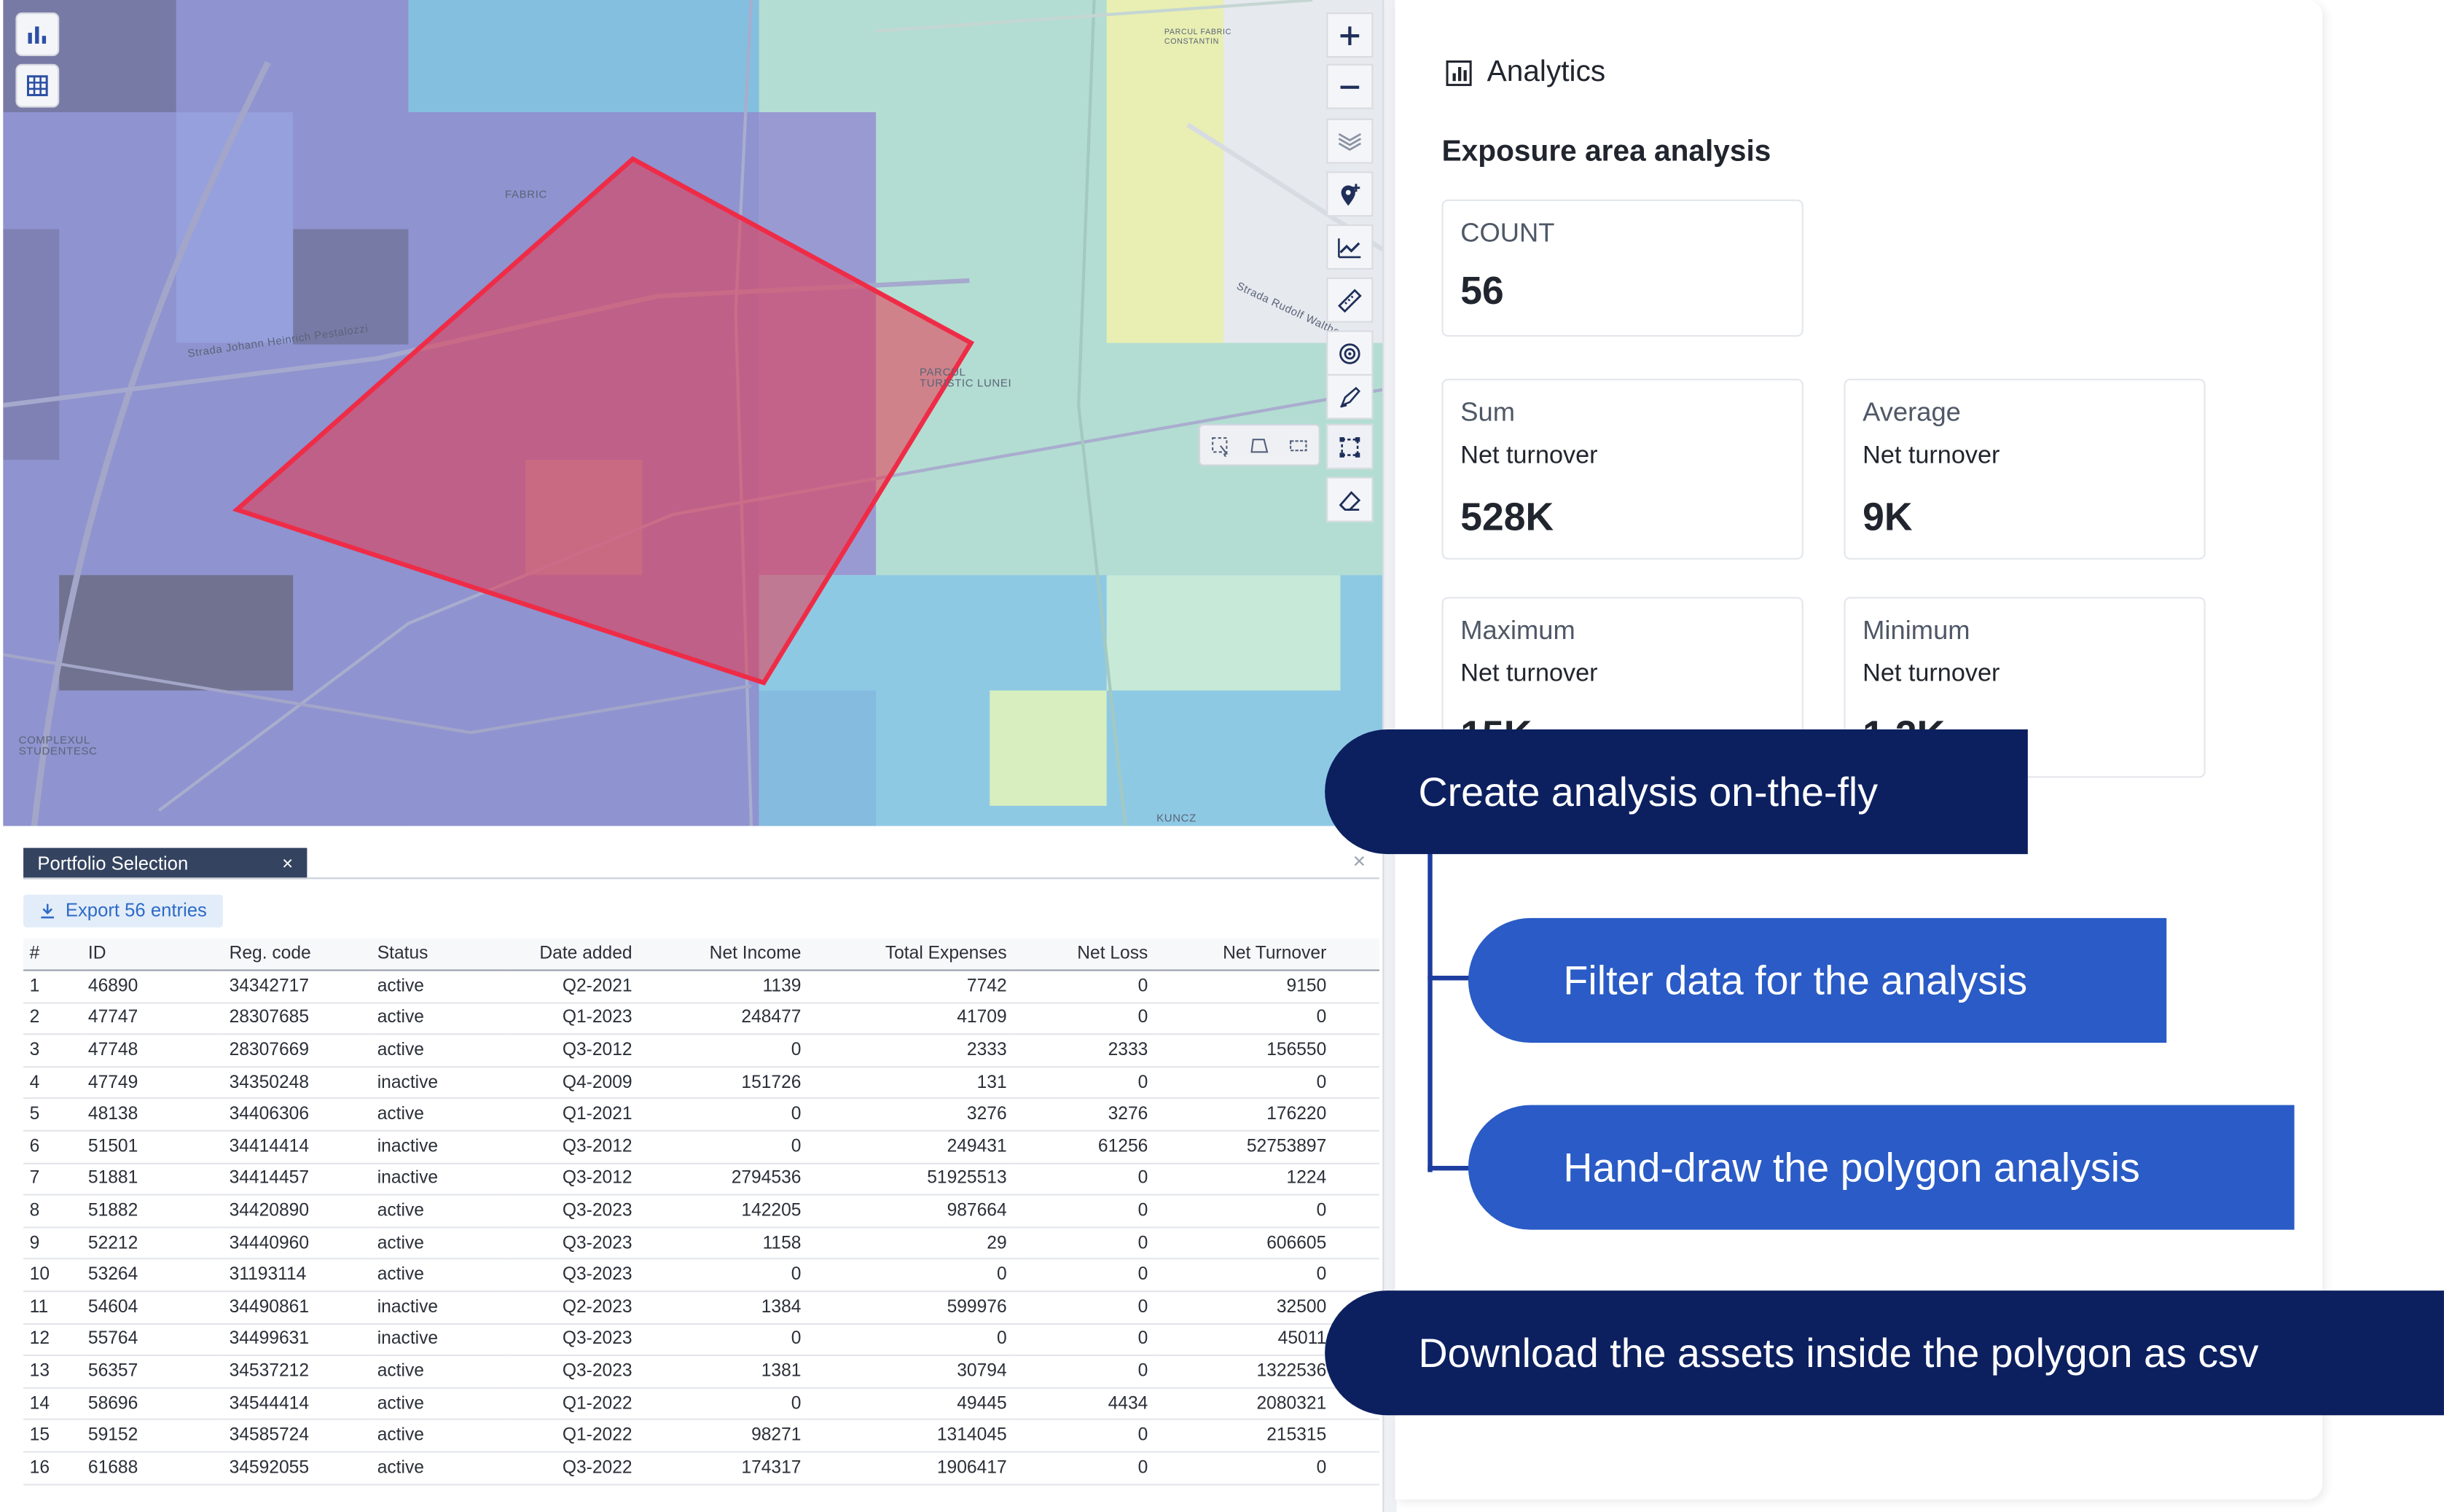 This screenshot has height=1512, width=2444. I want to click on export-button: Export 56 entries, so click(123, 911).